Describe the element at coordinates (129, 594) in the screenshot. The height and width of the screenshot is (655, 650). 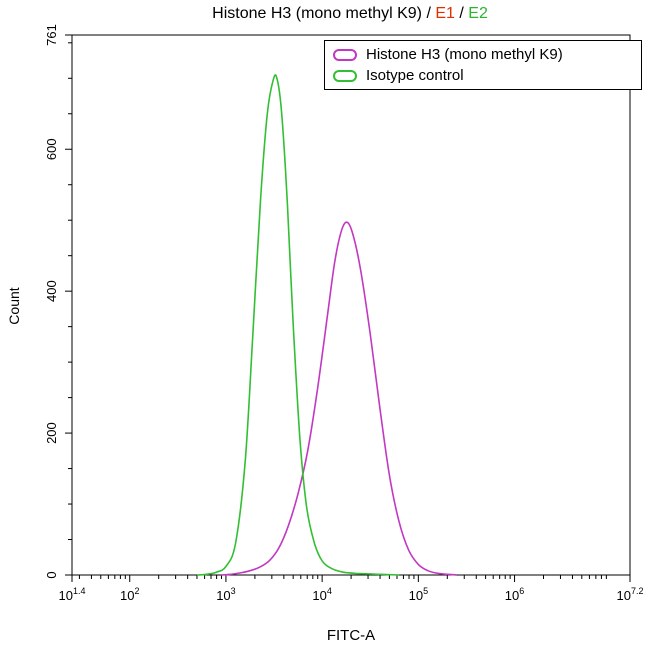
I see `x-tick-label: 10²` at that location.